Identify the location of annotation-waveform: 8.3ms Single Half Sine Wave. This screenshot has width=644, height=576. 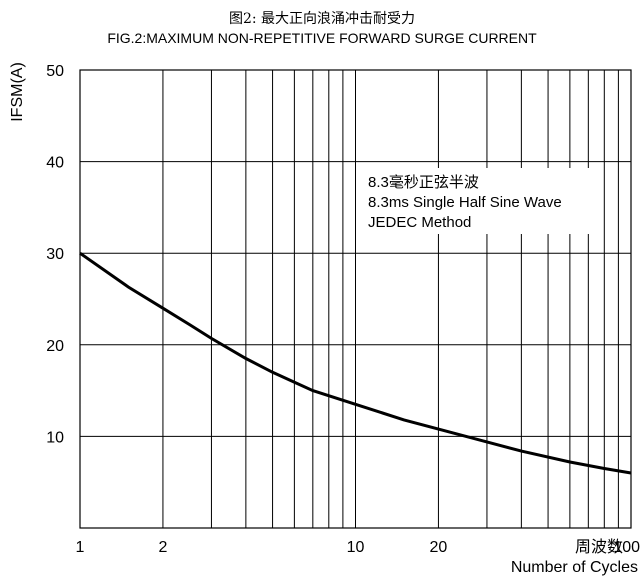
(465, 202).